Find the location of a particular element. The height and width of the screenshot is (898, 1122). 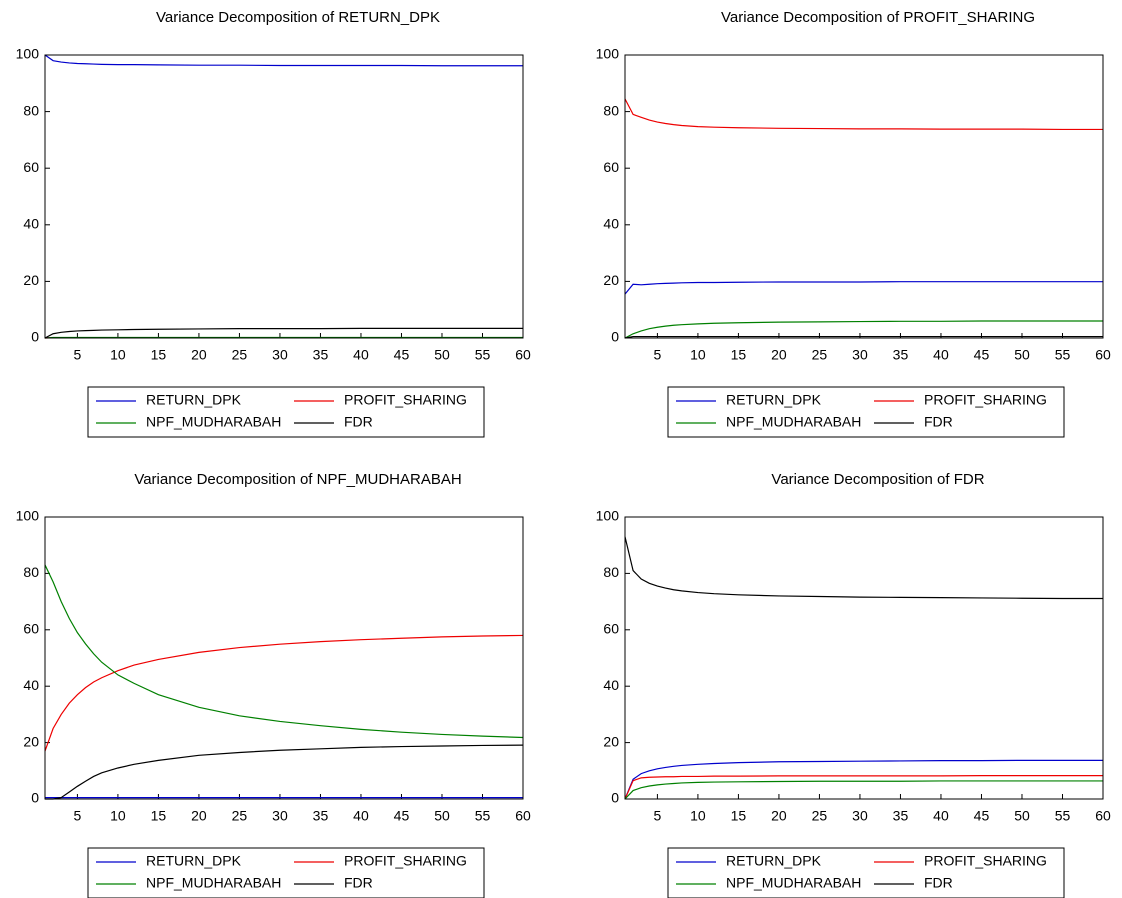

chart-title: Variance Decomposition of RETURN_DPK is located at coordinates (298, 17).